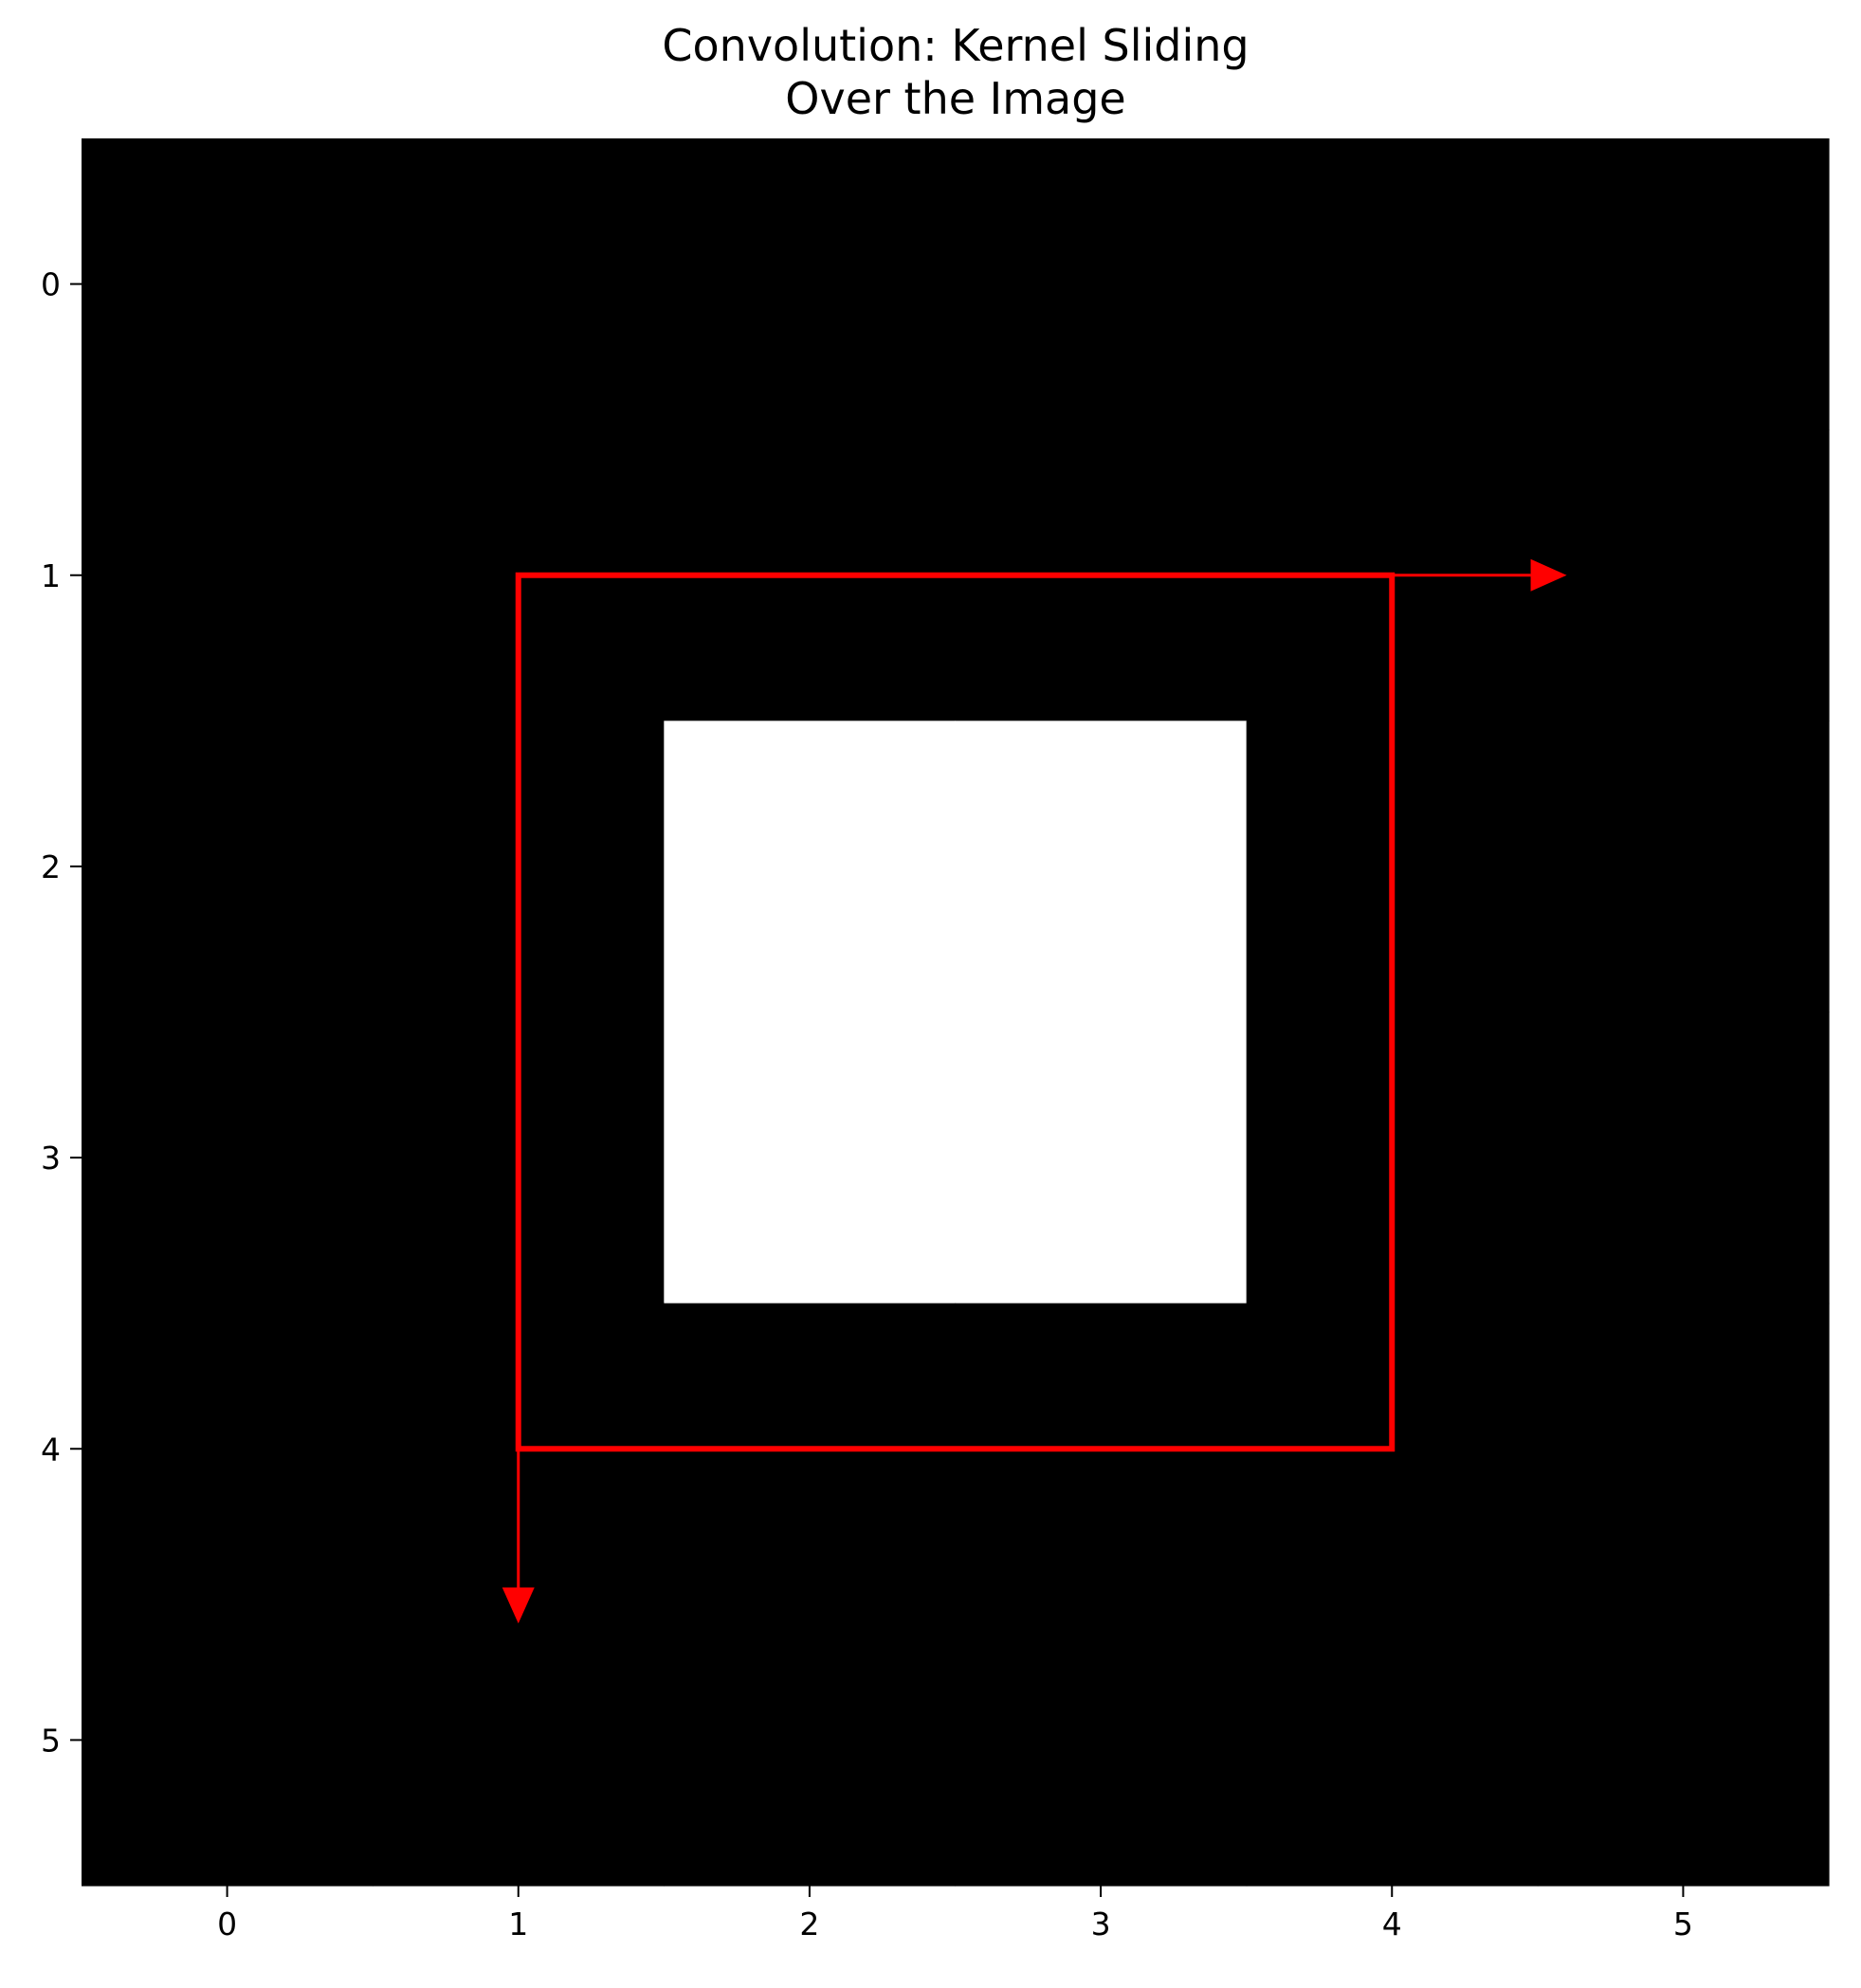 The image size is (1861, 1988). I want to click on x-tick-label-0: 0, so click(227, 1924).